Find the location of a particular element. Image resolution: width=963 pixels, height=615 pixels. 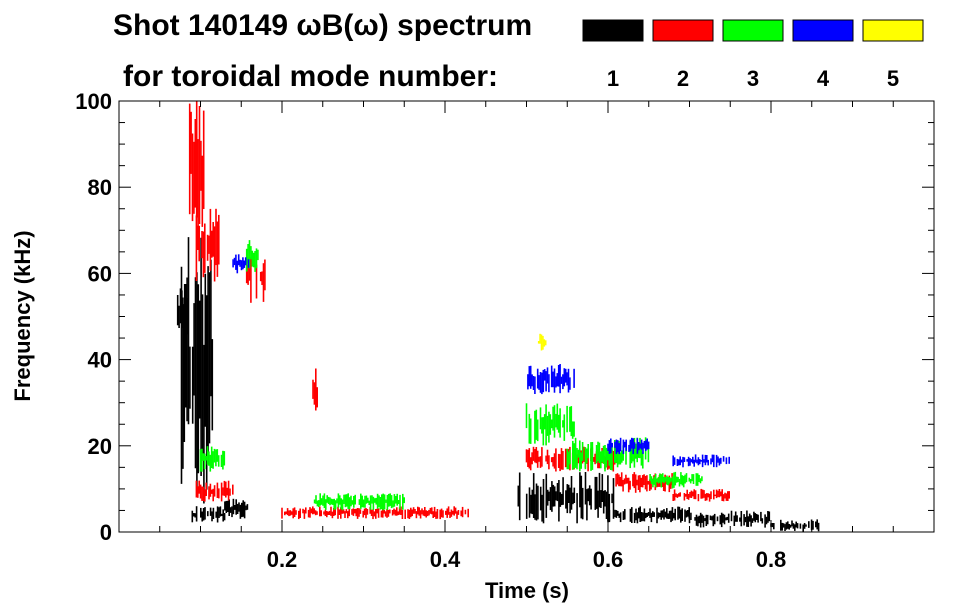

mode-blob-n=4-3 is located at coordinates (701, 461).